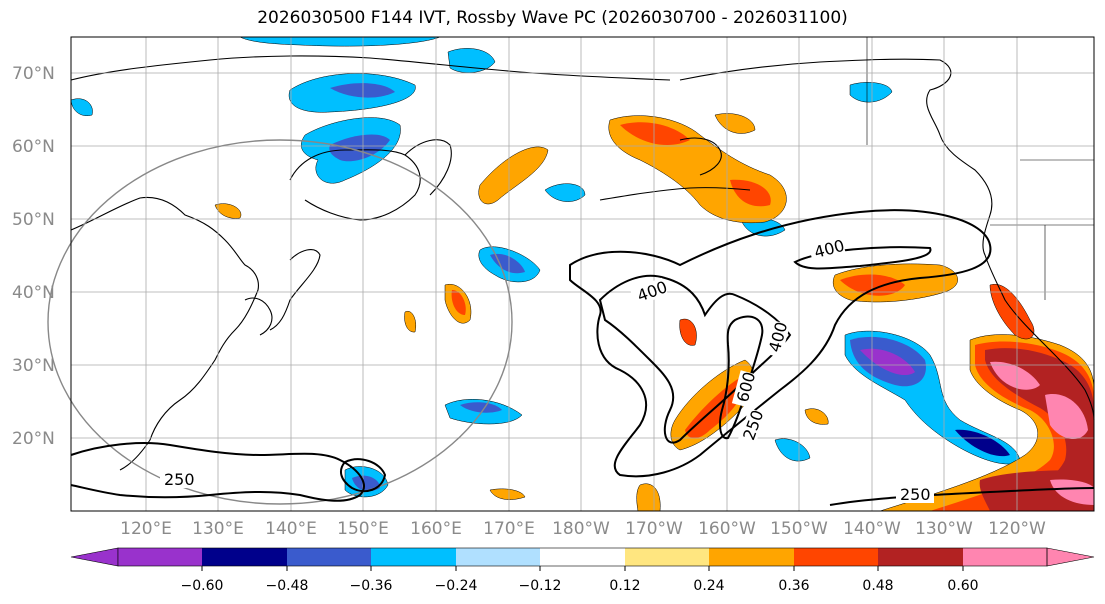 The width and height of the screenshot is (1105, 604). Describe the element at coordinates (1012, 312) in the screenshot. I see `pos-anomaly-coast-upper` at that location.